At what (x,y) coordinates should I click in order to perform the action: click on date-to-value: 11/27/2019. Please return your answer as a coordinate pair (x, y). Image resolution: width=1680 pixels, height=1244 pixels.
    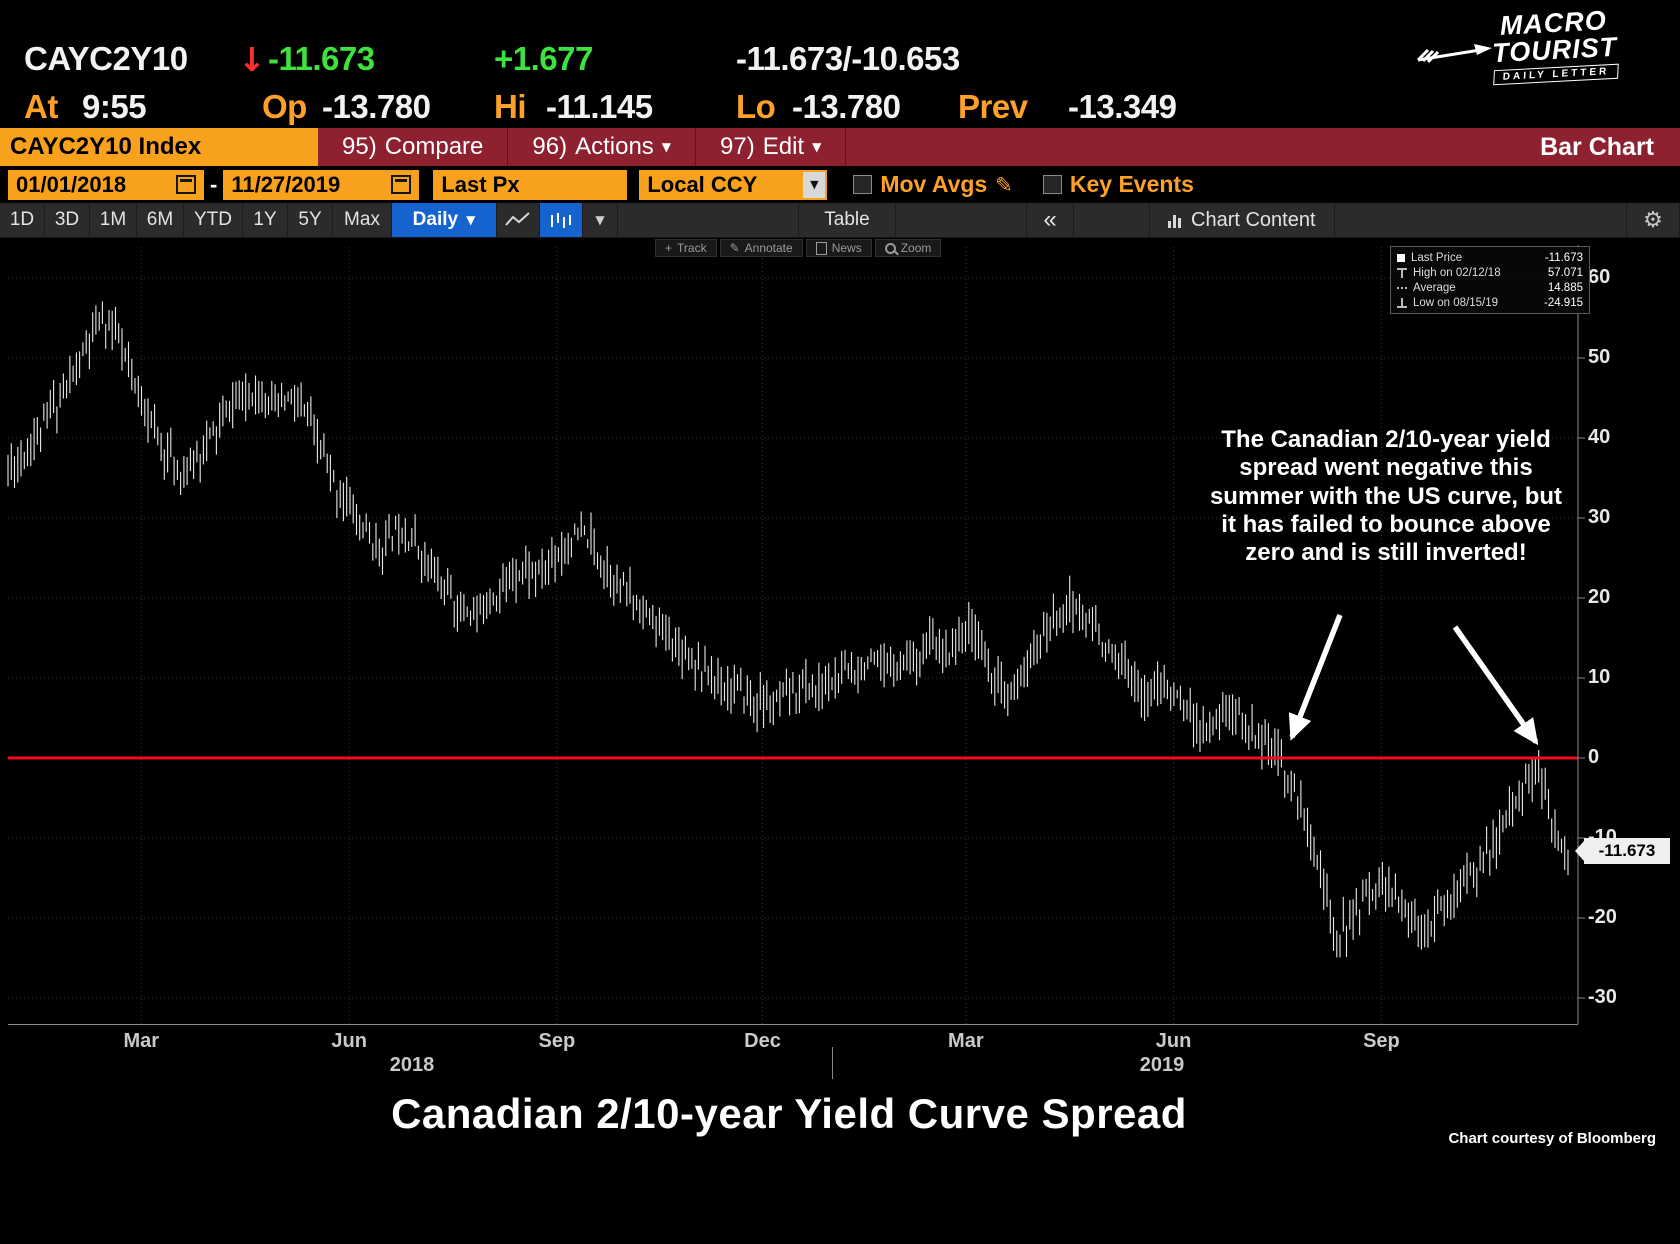
    Looking at the image, I should click on (286, 184).